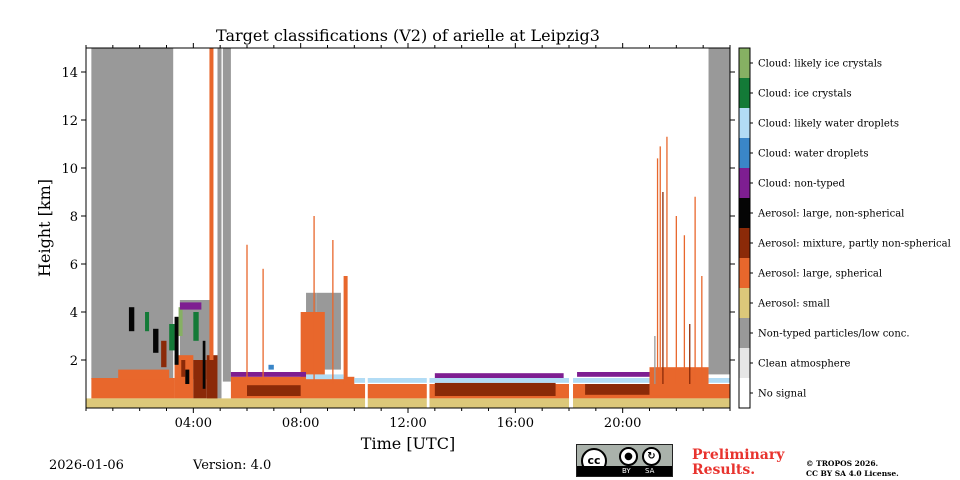 Image resolution: width=960 pixels, height=480 pixels. Describe the element at coordinates (852, 473) in the screenshot. I see `copyright-line2: CC BY SA 4.0 License.` at that location.